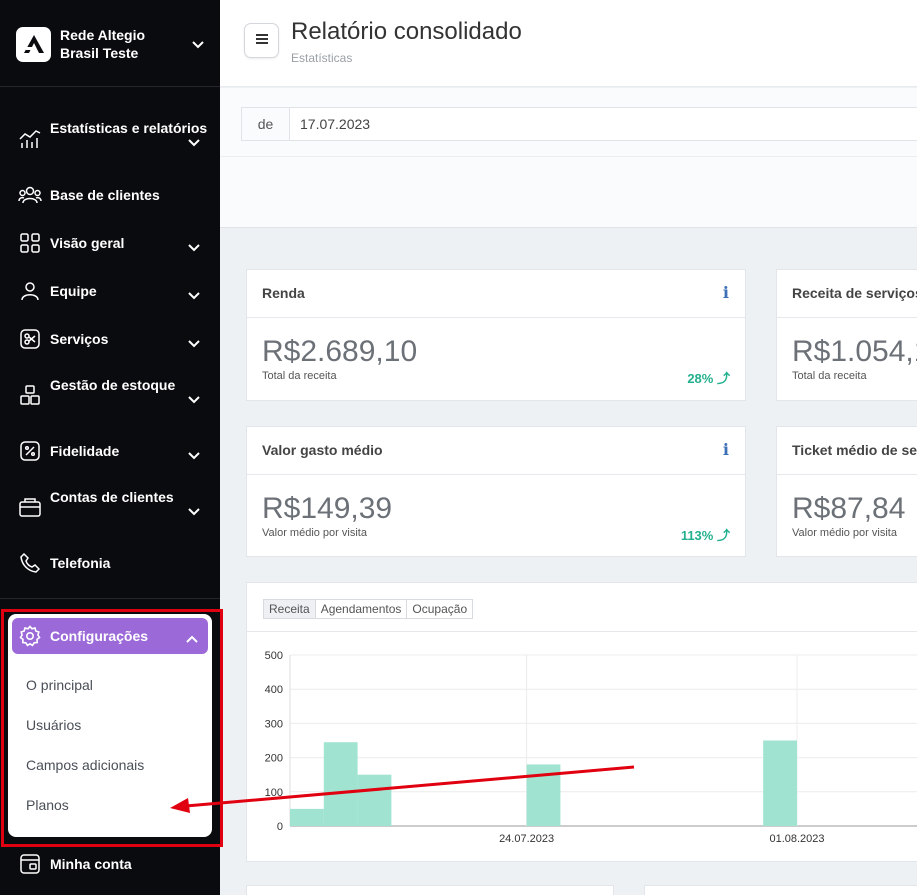 The image size is (917, 895). Describe the element at coordinates (103, 44) in the screenshot. I see `organization-name: Rede Altegio Brasil Teste` at that location.